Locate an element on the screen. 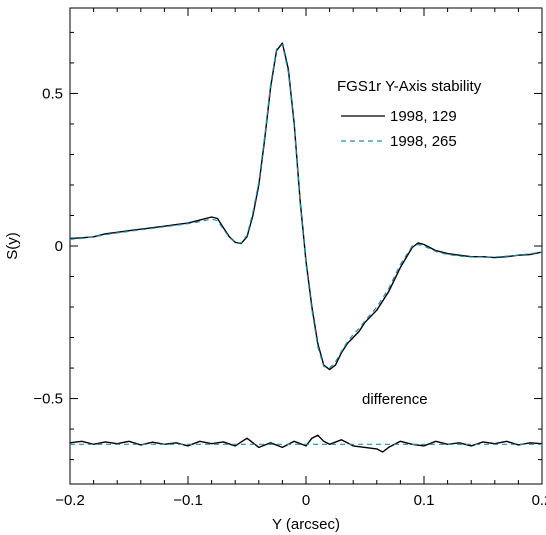  legend-label-series-1: 1998, 129 is located at coordinates (423, 116).